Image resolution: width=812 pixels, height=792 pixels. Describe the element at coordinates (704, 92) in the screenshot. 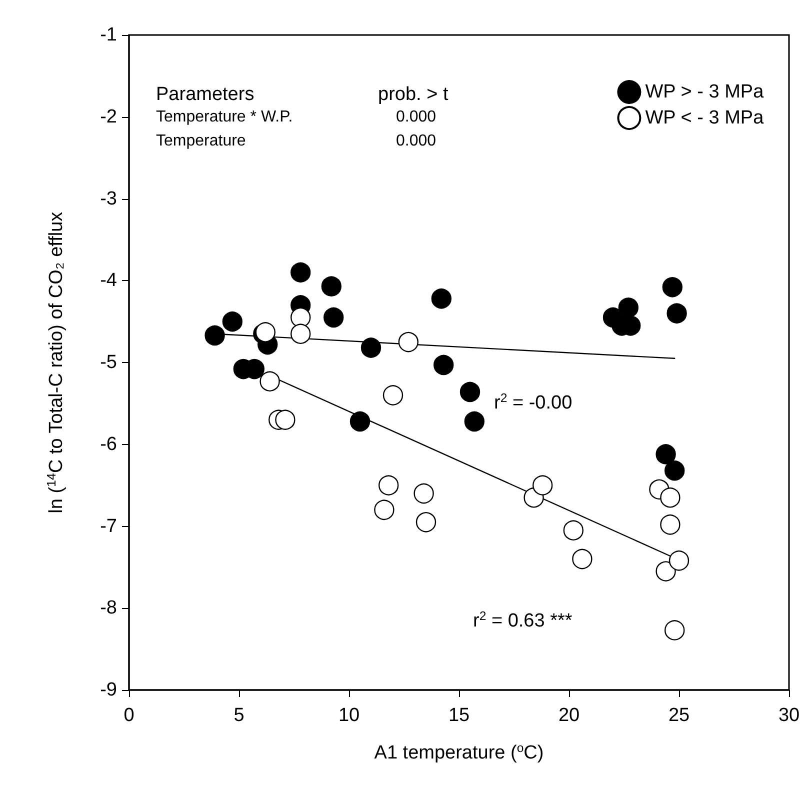

I see `legend-label: WP > - 3 MPa` at that location.